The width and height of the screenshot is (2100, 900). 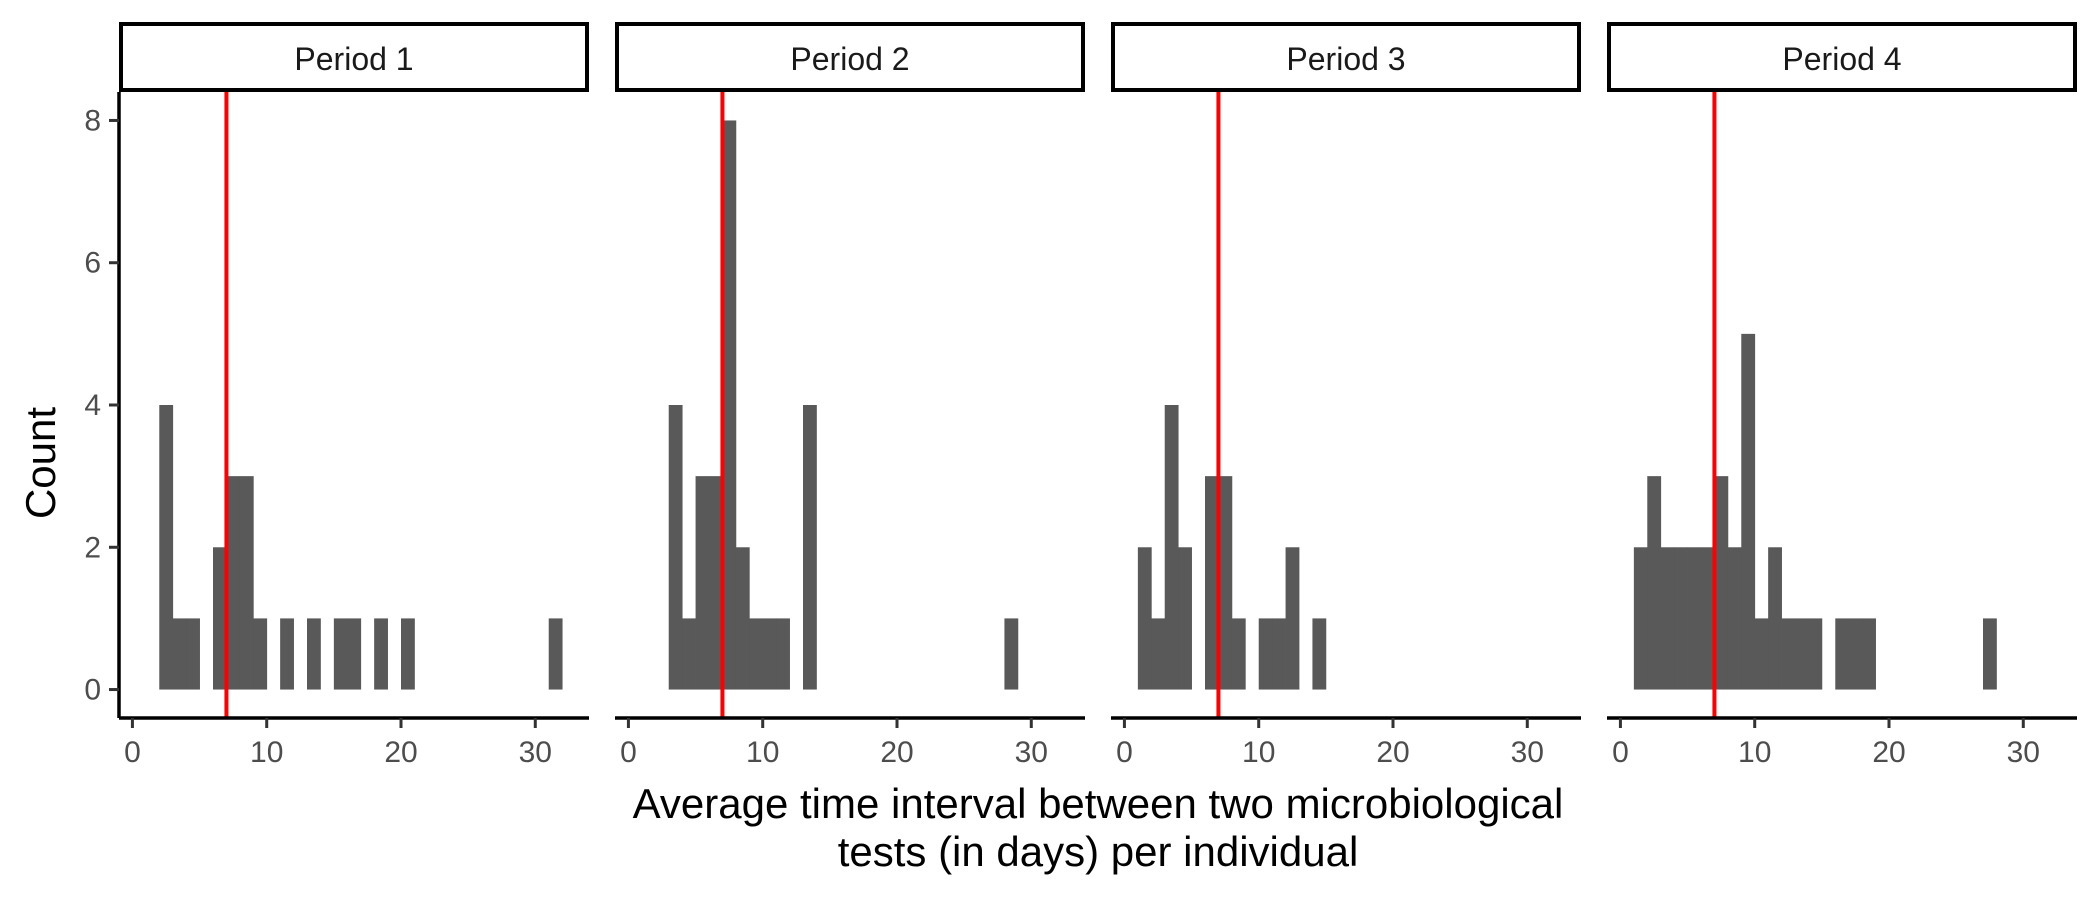 What do you see at coordinates (92, 547) in the screenshot?
I see `y-tick-label: 2` at bounding box center [92, 547].